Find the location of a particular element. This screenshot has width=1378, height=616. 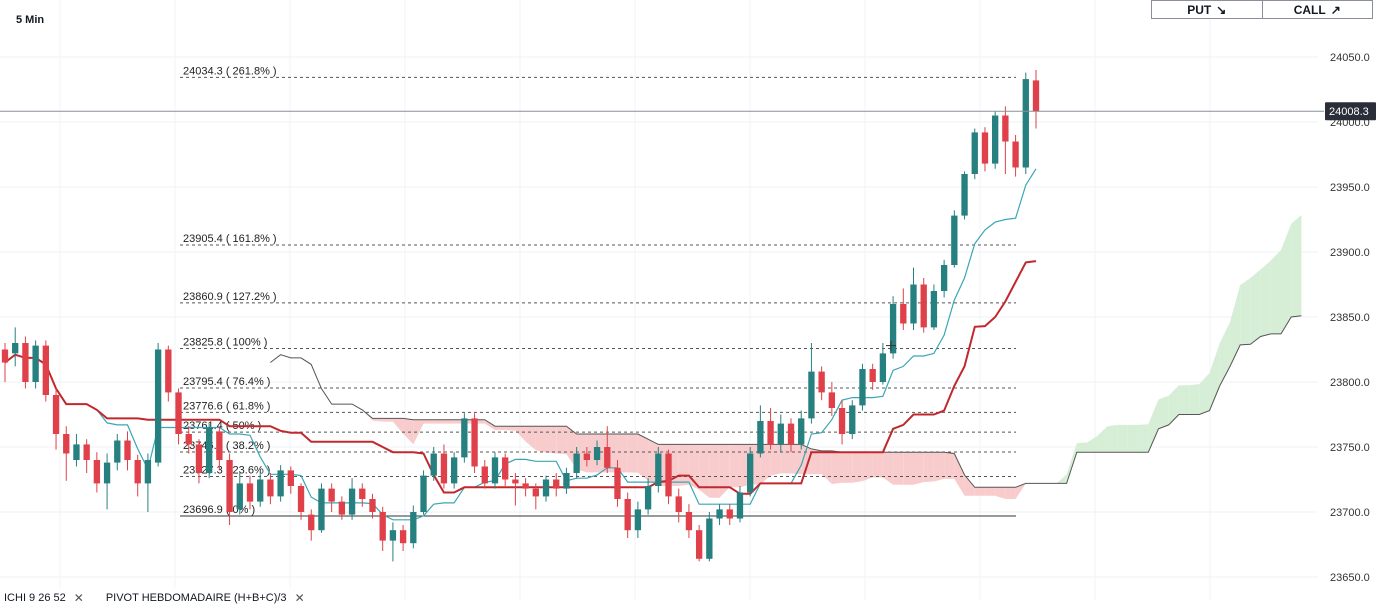

put-button: PUT ↘ is located at coordinates (1207, 9).